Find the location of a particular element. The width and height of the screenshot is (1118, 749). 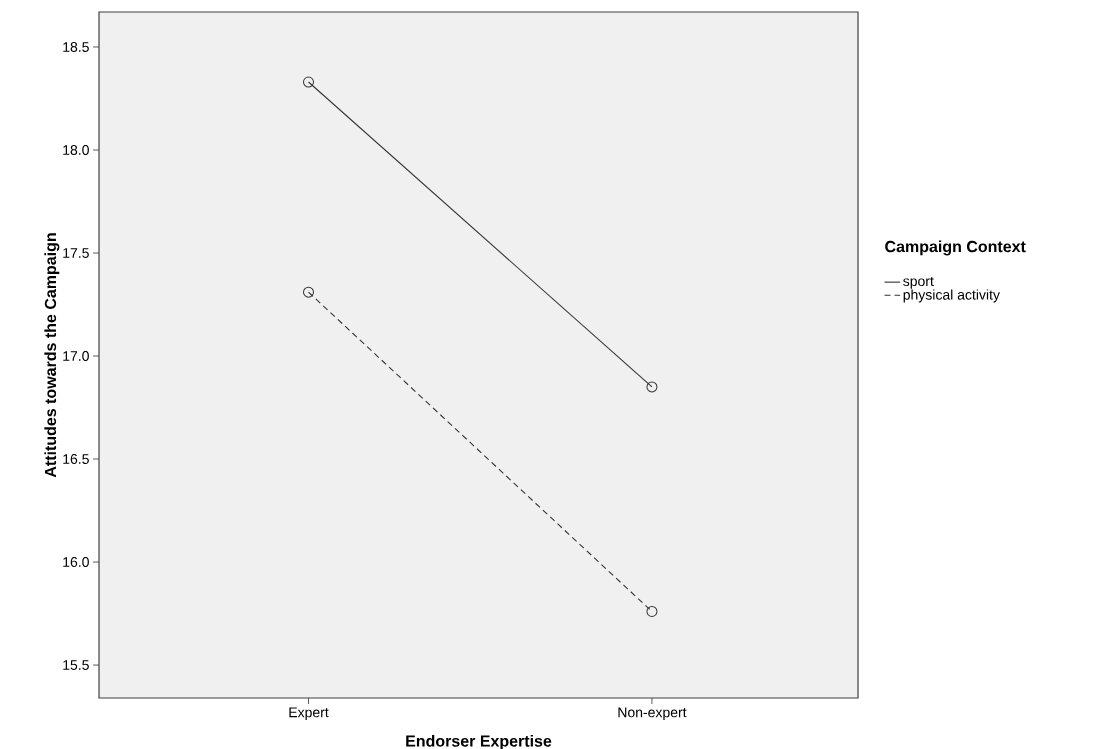

x-axis-title: Endorser Expertise is located at coordinates (479, 741).